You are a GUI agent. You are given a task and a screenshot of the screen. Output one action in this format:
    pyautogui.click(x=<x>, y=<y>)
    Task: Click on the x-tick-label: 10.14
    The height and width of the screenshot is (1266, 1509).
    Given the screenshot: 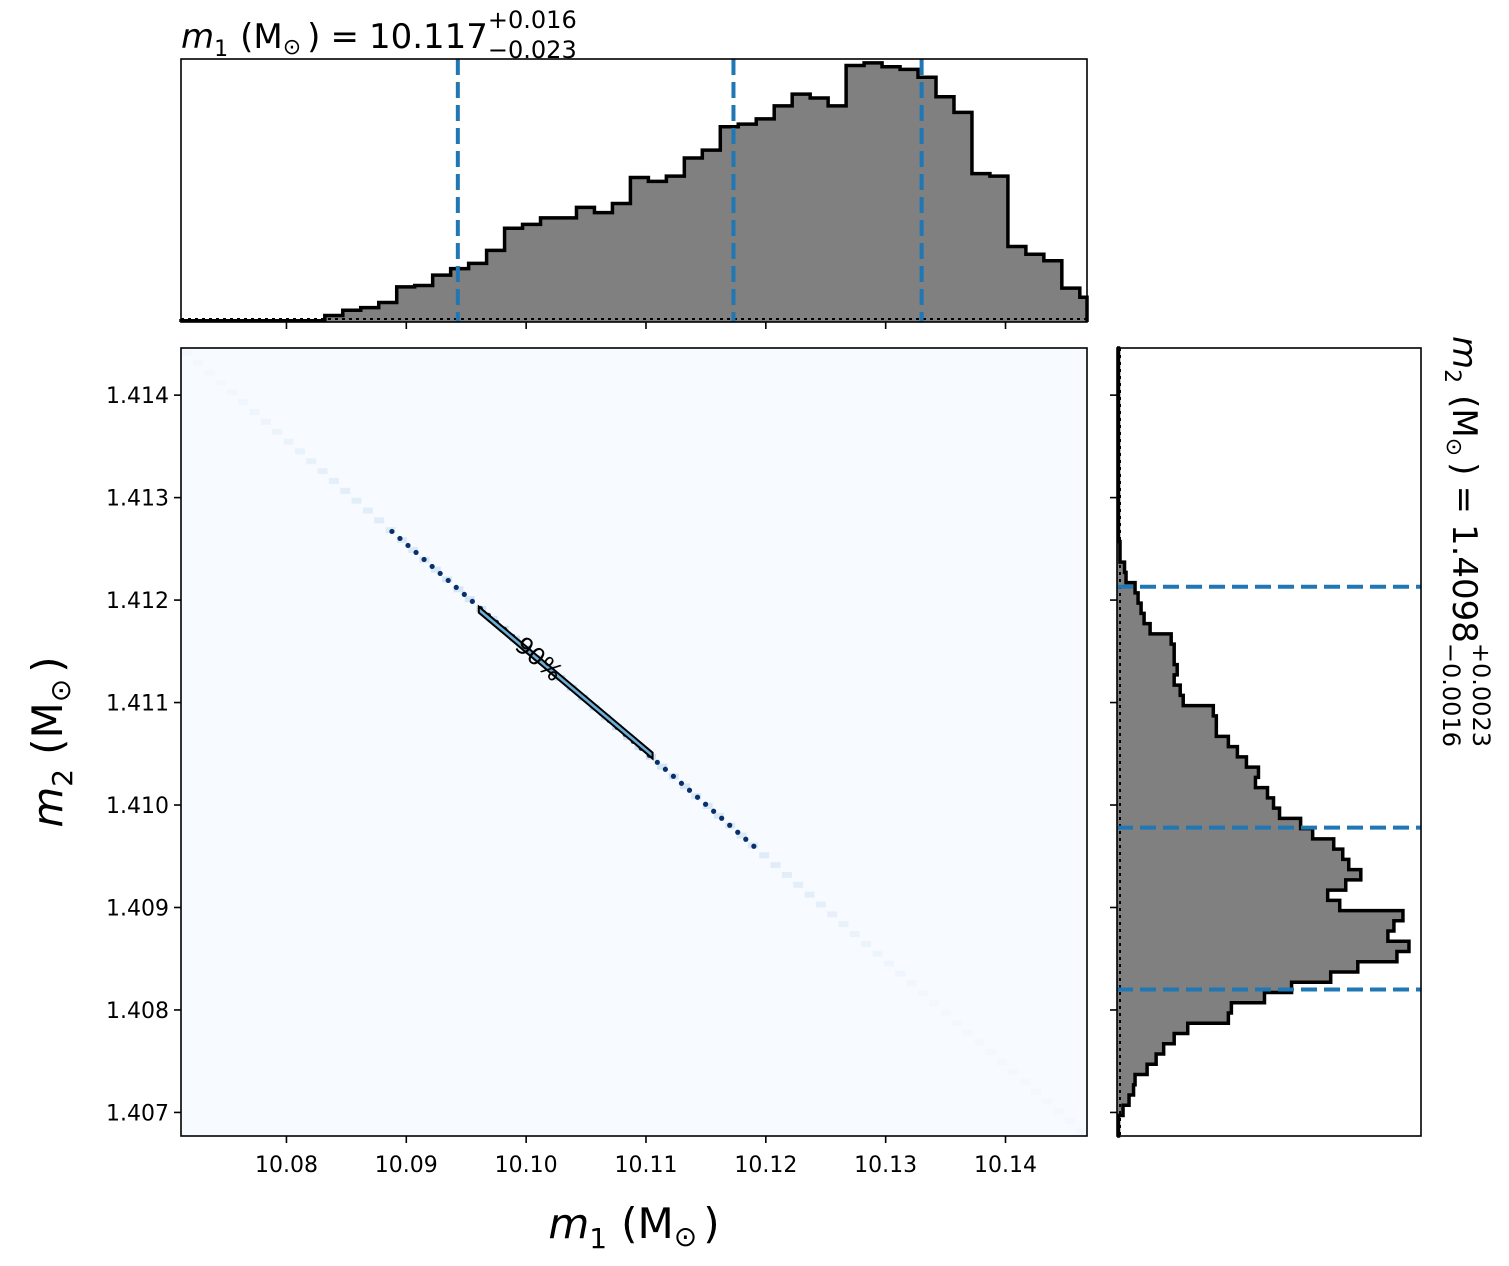 What is the action you would take?
    pyautogui.click(x=1005, y=1165)
    